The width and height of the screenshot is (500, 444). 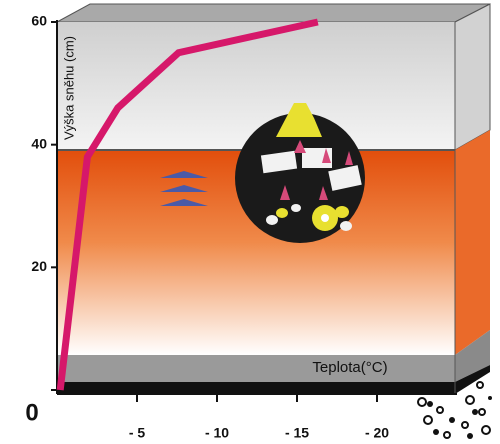 What do you see at coordinates (137, 433) in the screenshot?
I see `x-tick-label: - 5` at bounding box center [137, 433].